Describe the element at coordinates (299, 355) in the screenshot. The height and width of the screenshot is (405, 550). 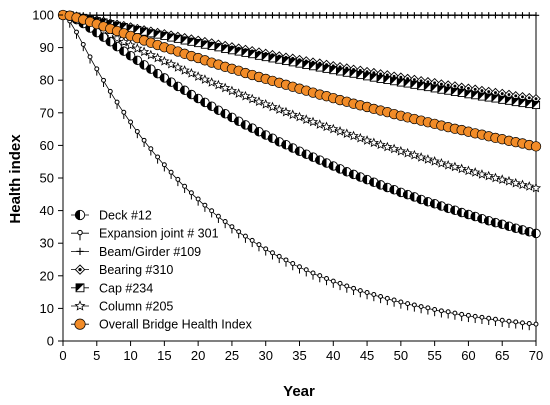
I see `x-tick-label: 35` at that location.